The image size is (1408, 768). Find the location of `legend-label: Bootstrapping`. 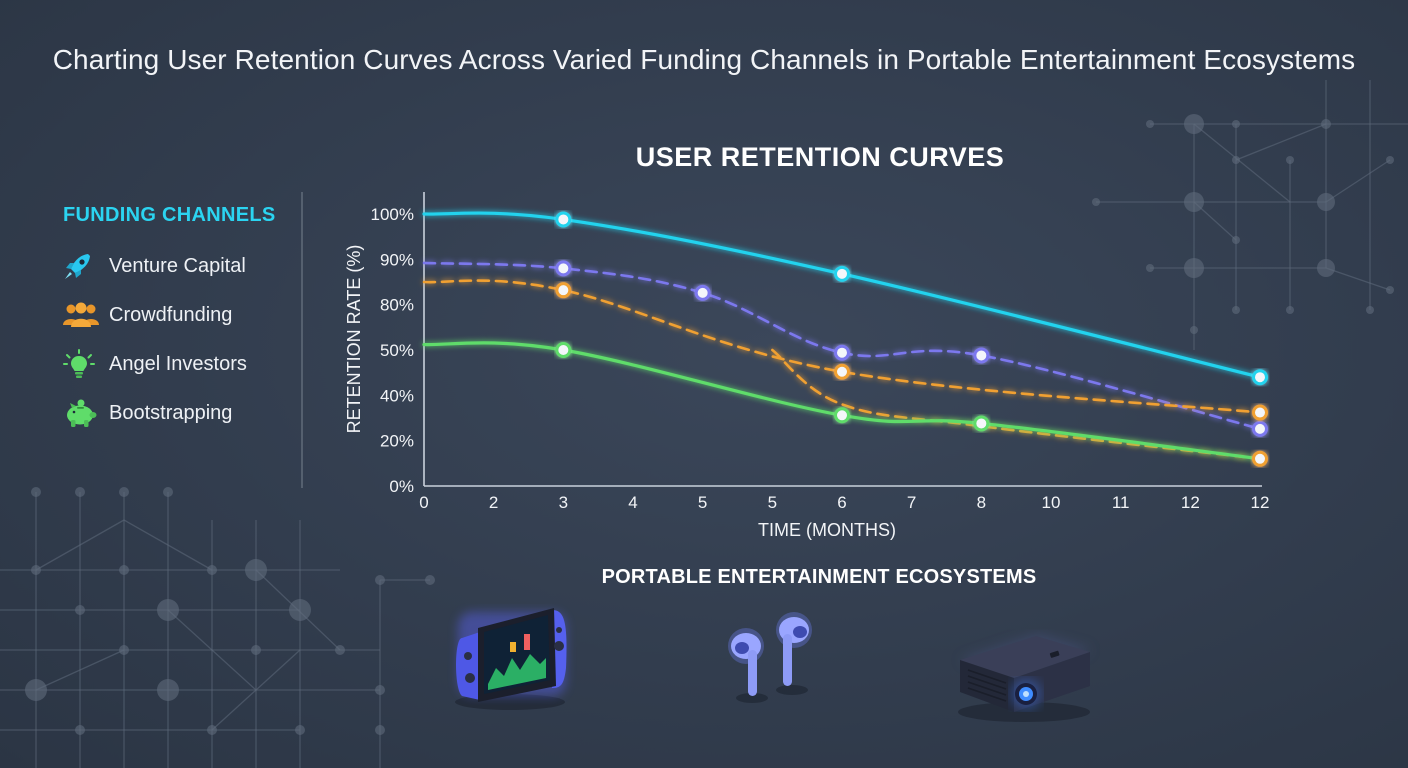

legend-label: Bootstrapping is located at coordinates (171, 412).